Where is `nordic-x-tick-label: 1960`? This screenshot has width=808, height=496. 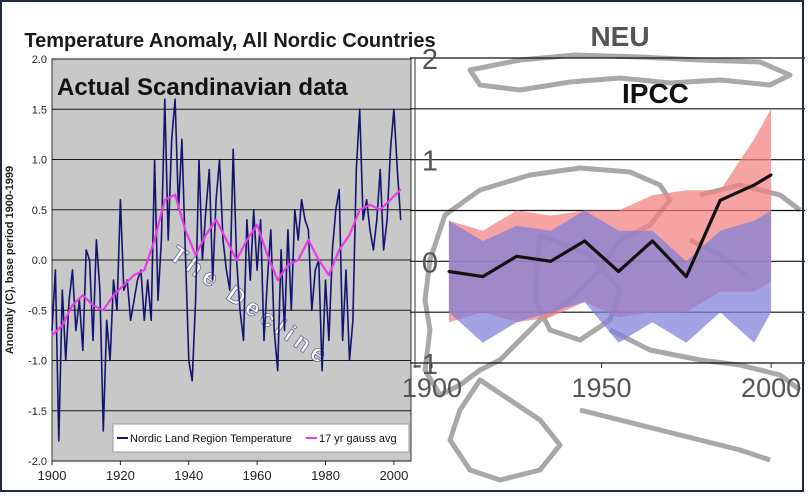
nordic-x-tick-label: 1960 is located at coordinates (257, 475).